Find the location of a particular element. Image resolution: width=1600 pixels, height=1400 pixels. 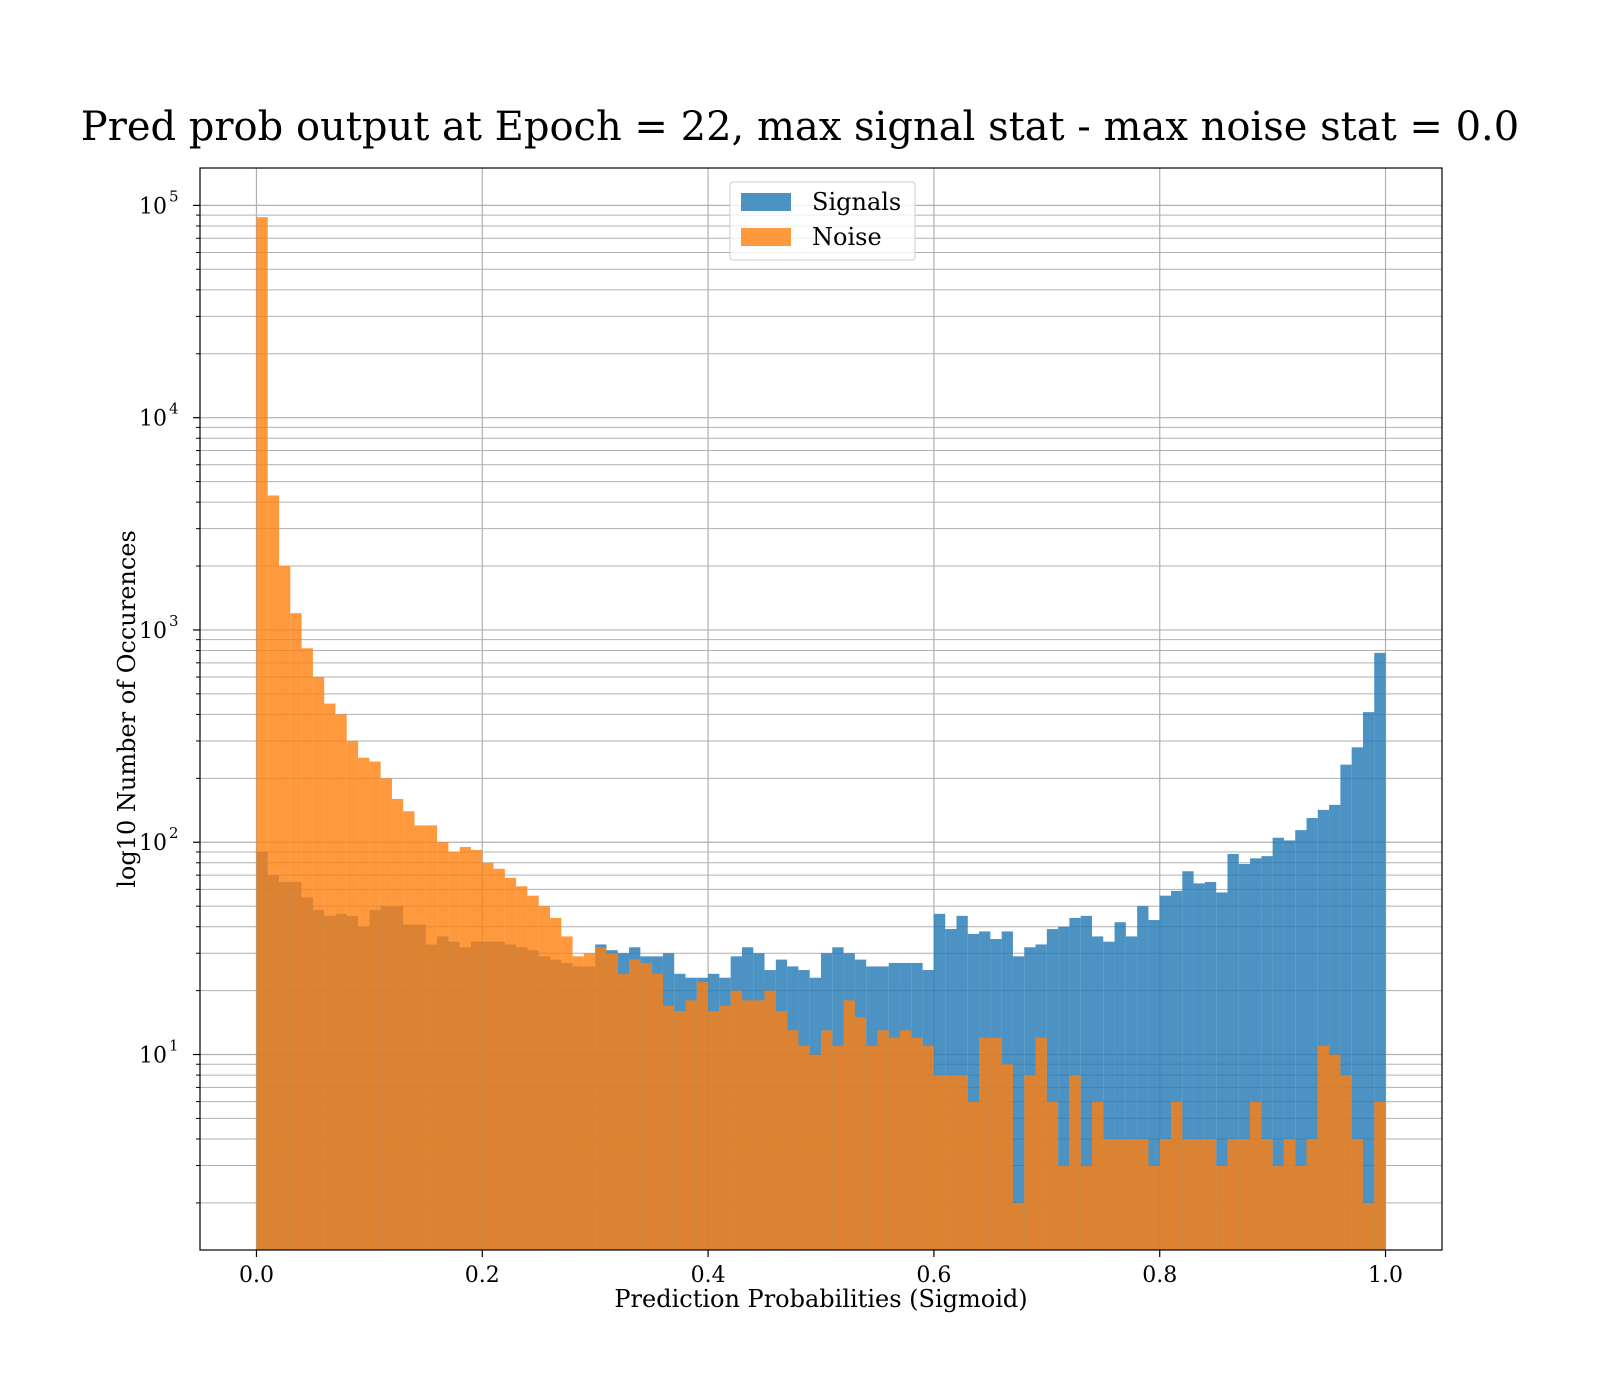

x-tick-label: 0.4 is located at coordinates (708, 1275).